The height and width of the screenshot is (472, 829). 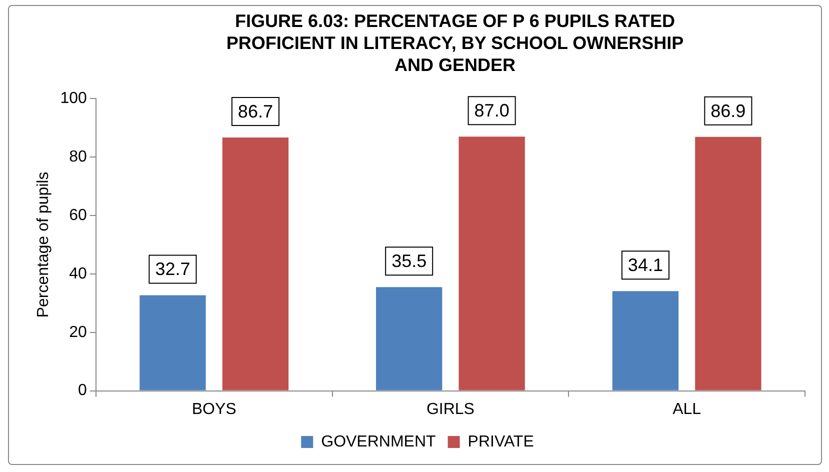 I want to click on y-tick-label: 60, so click(x=78, y=215).